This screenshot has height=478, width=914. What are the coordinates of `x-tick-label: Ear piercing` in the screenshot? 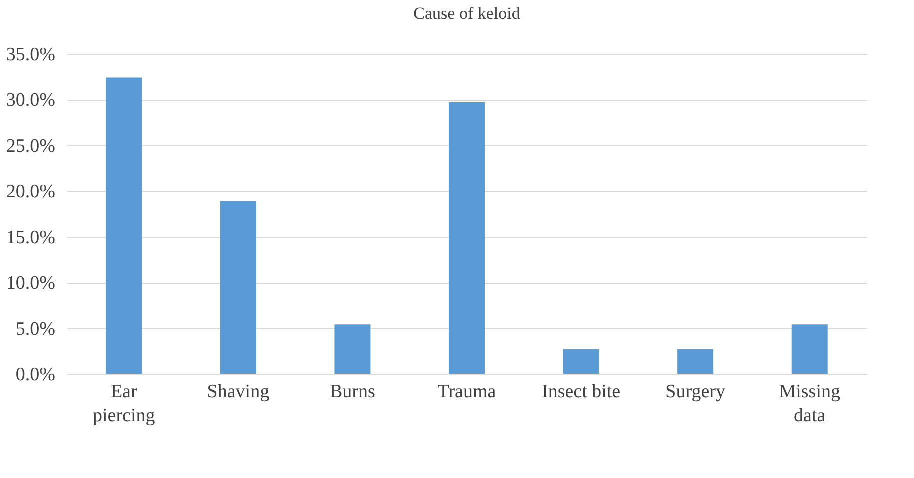 It's located at (124, 404).